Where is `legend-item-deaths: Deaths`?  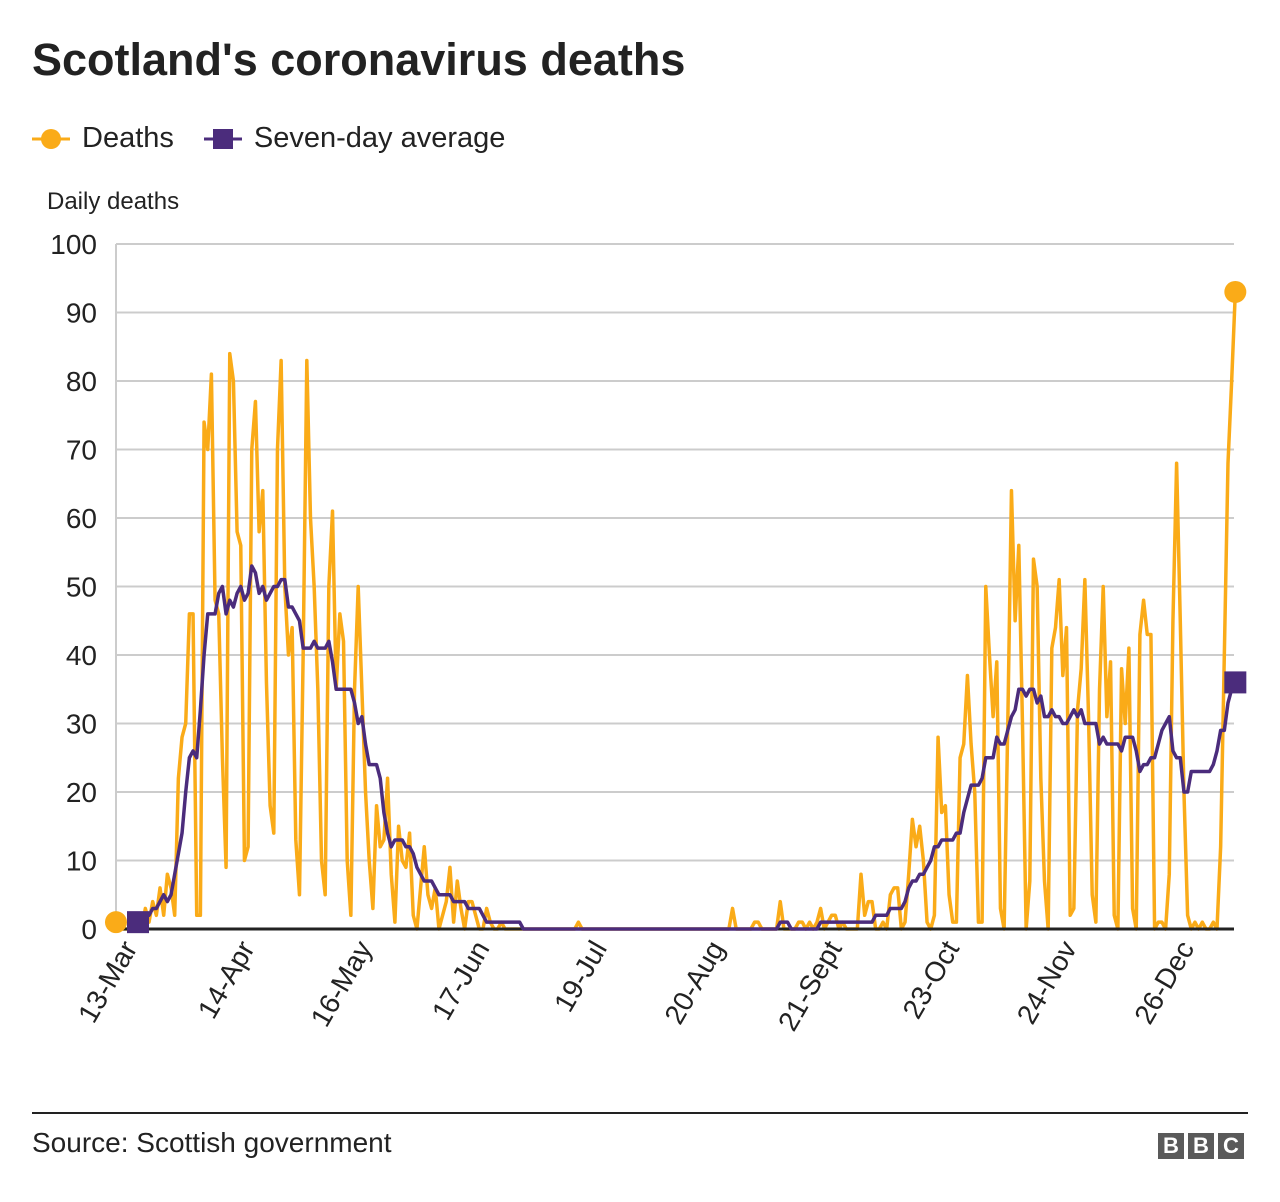
legend-item-deaths: Deaths is located at coordinates (103, 138).